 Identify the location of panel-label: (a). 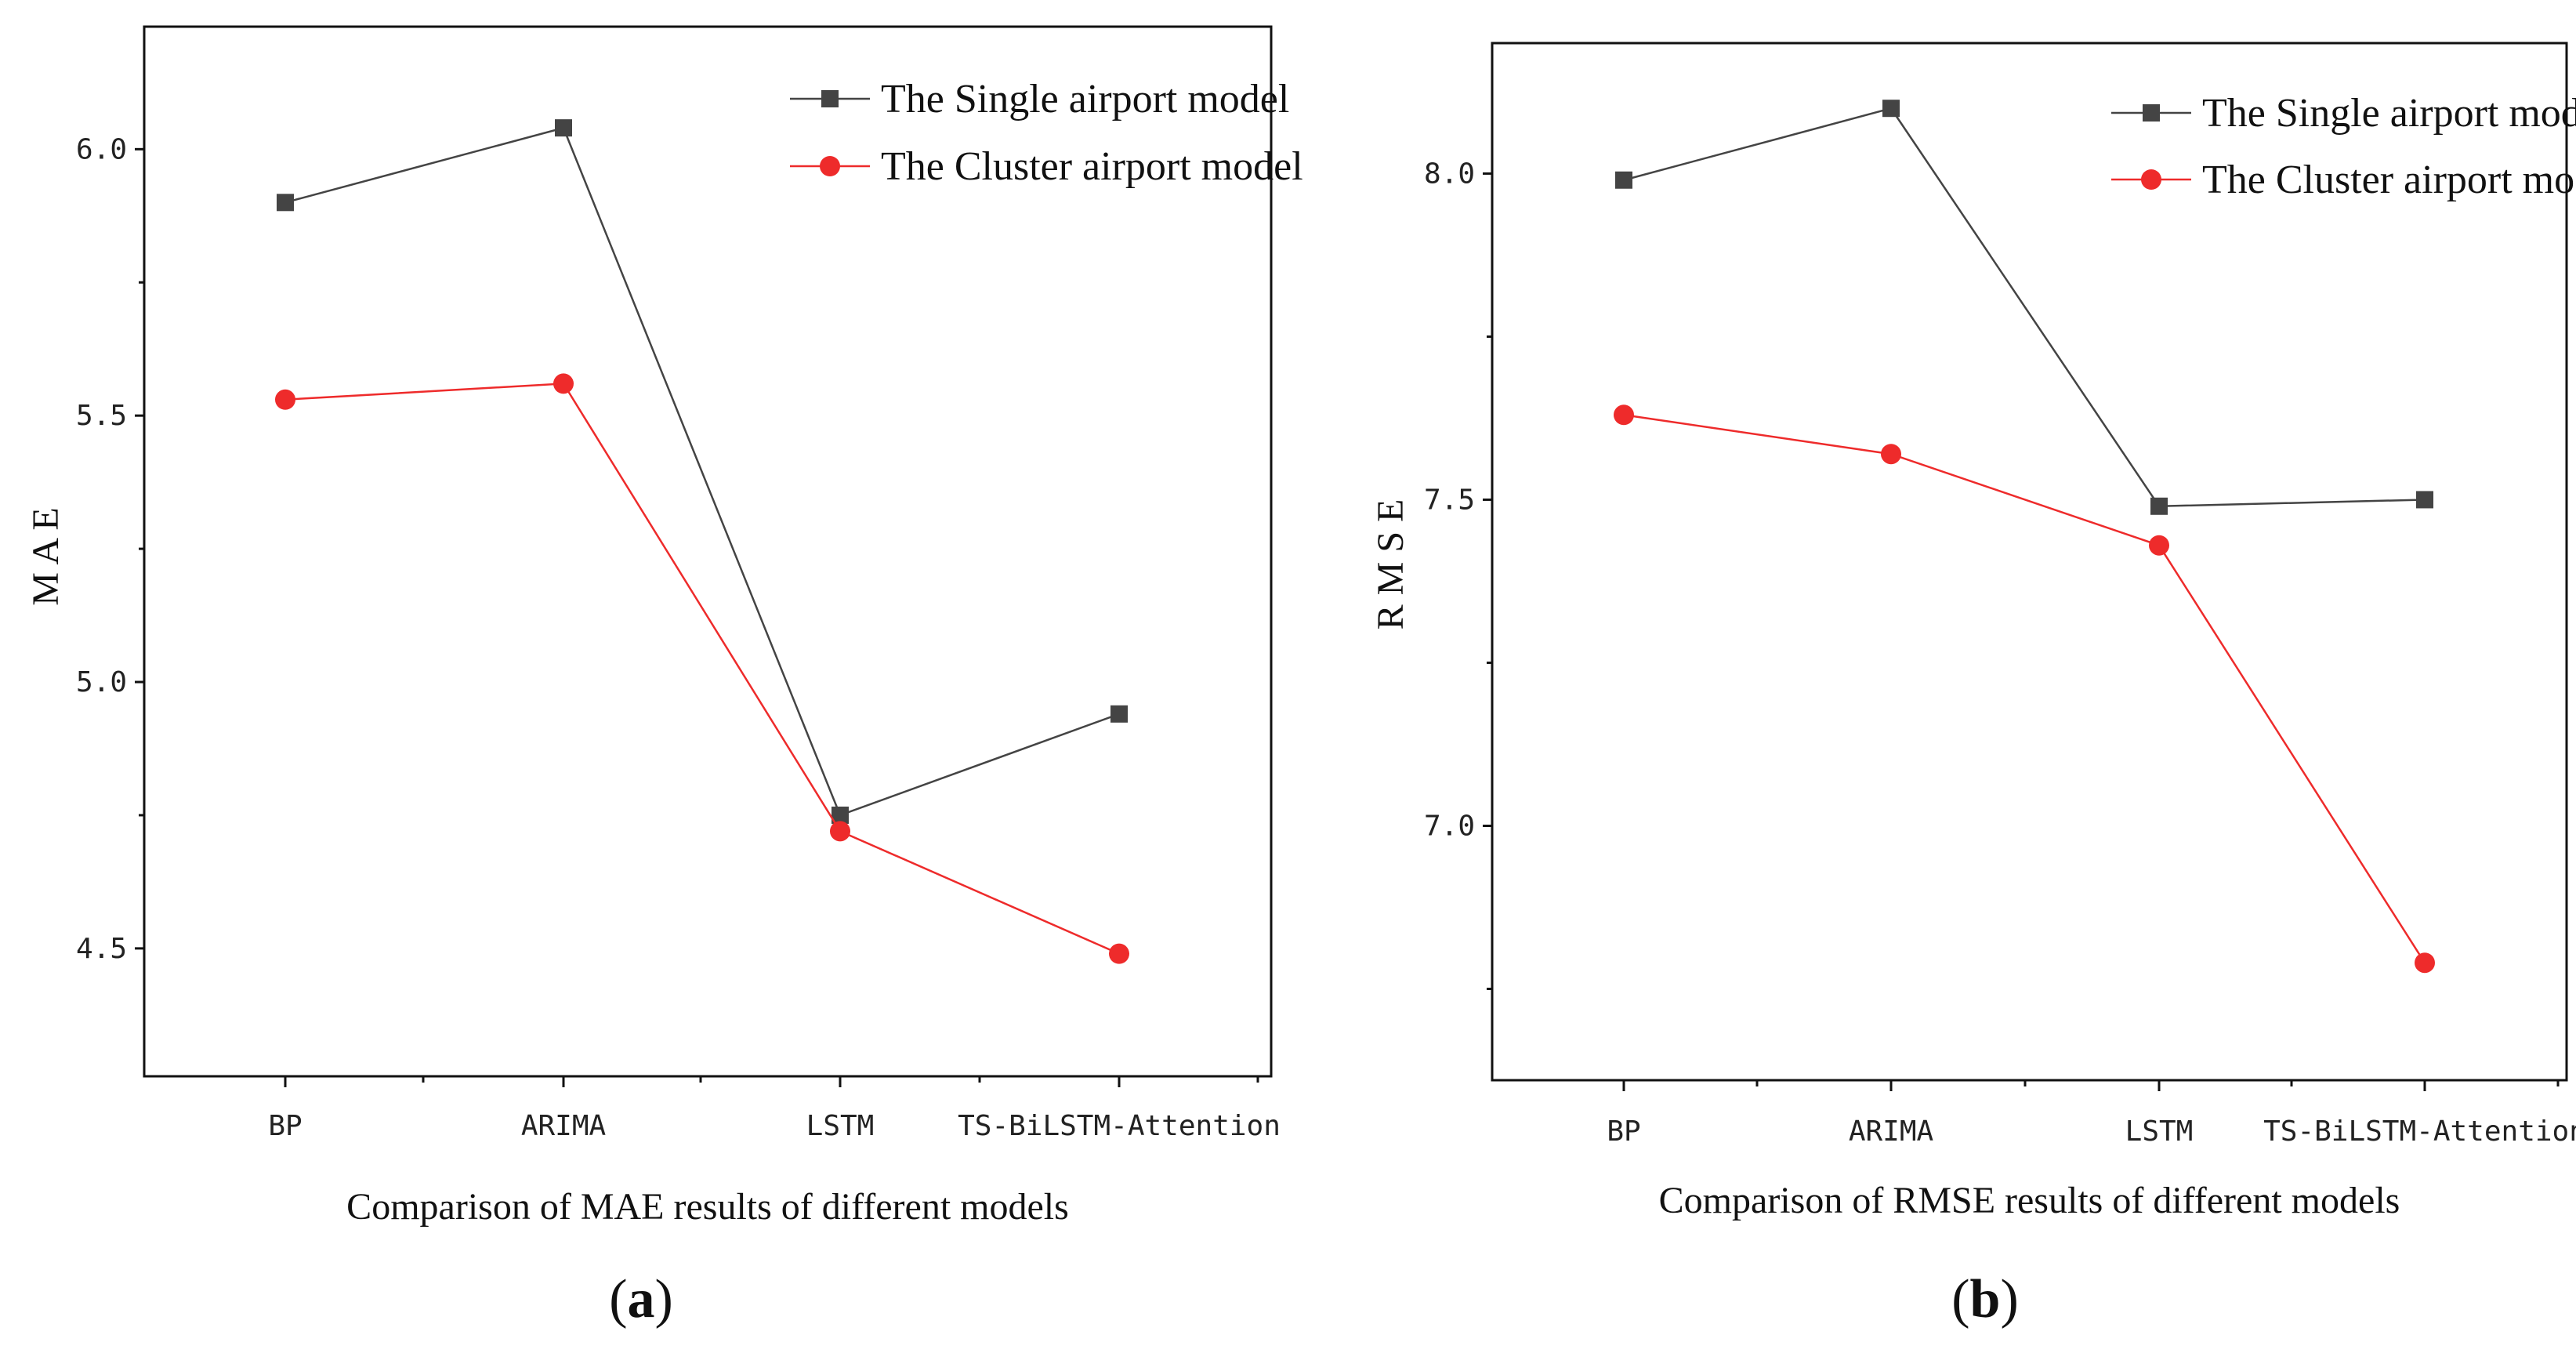
(641, 1299).